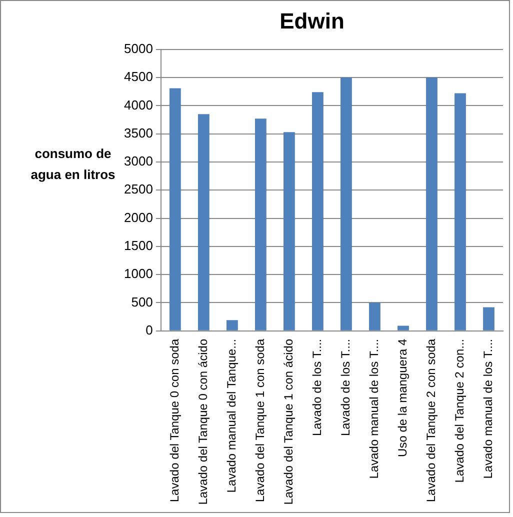 This screenshot has width=513, height=517. I want to click on y-tick-label: 2000, so click(138, 217).